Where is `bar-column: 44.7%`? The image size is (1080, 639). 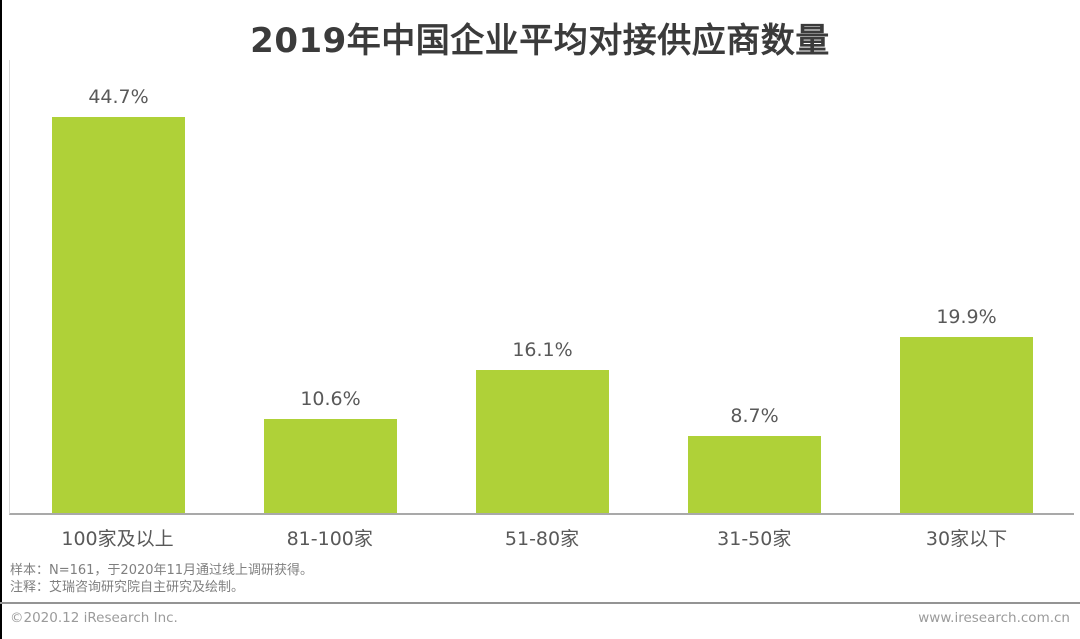
bar-column: 44.7% is located at coordinates (118, 299).